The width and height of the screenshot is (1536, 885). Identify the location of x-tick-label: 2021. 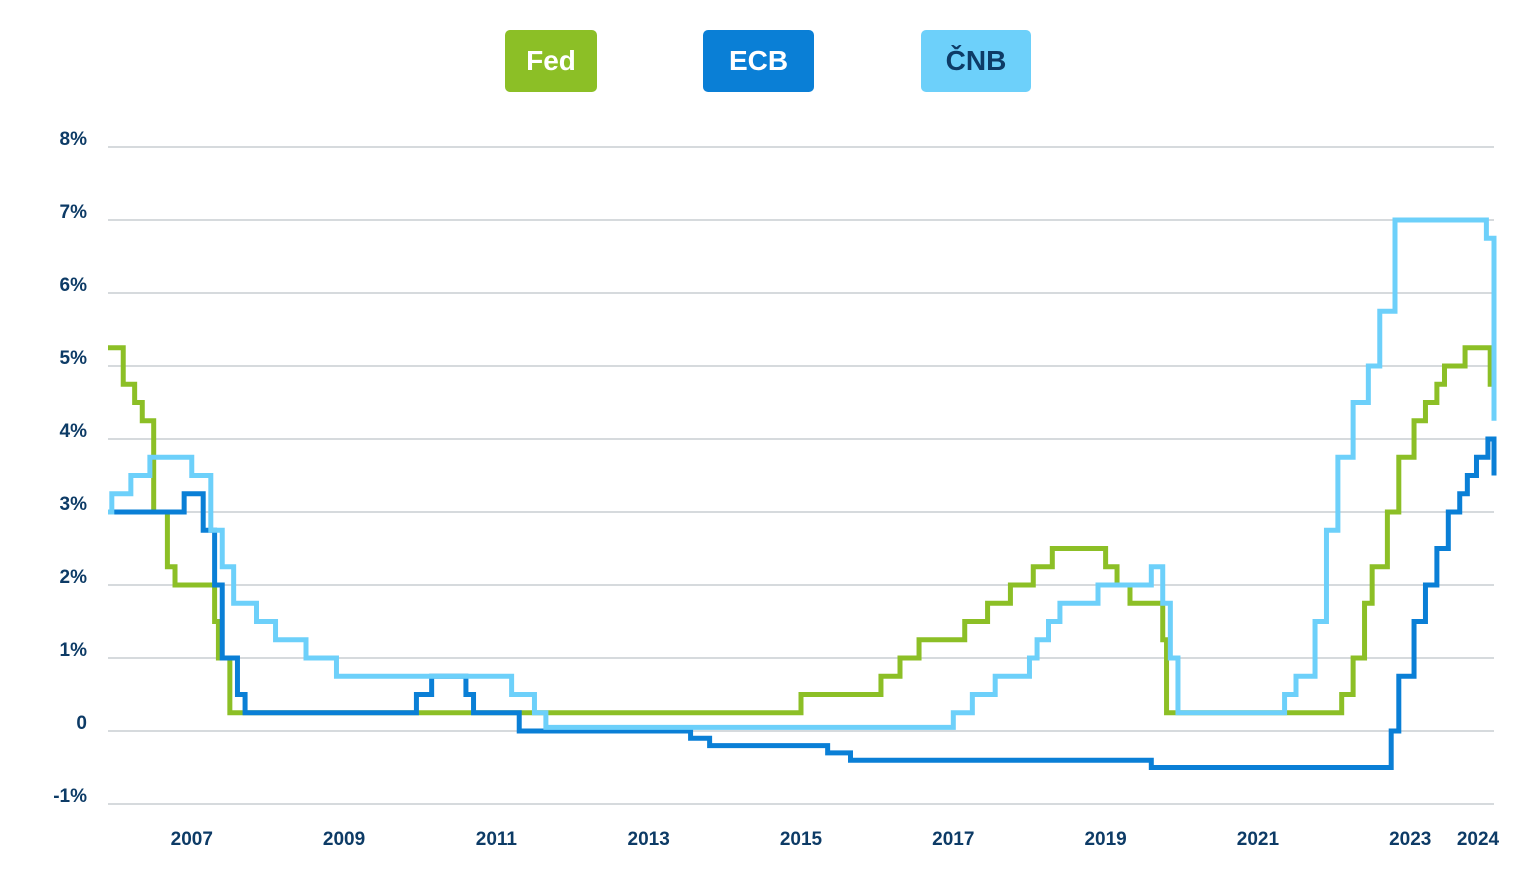
(1258, 839).